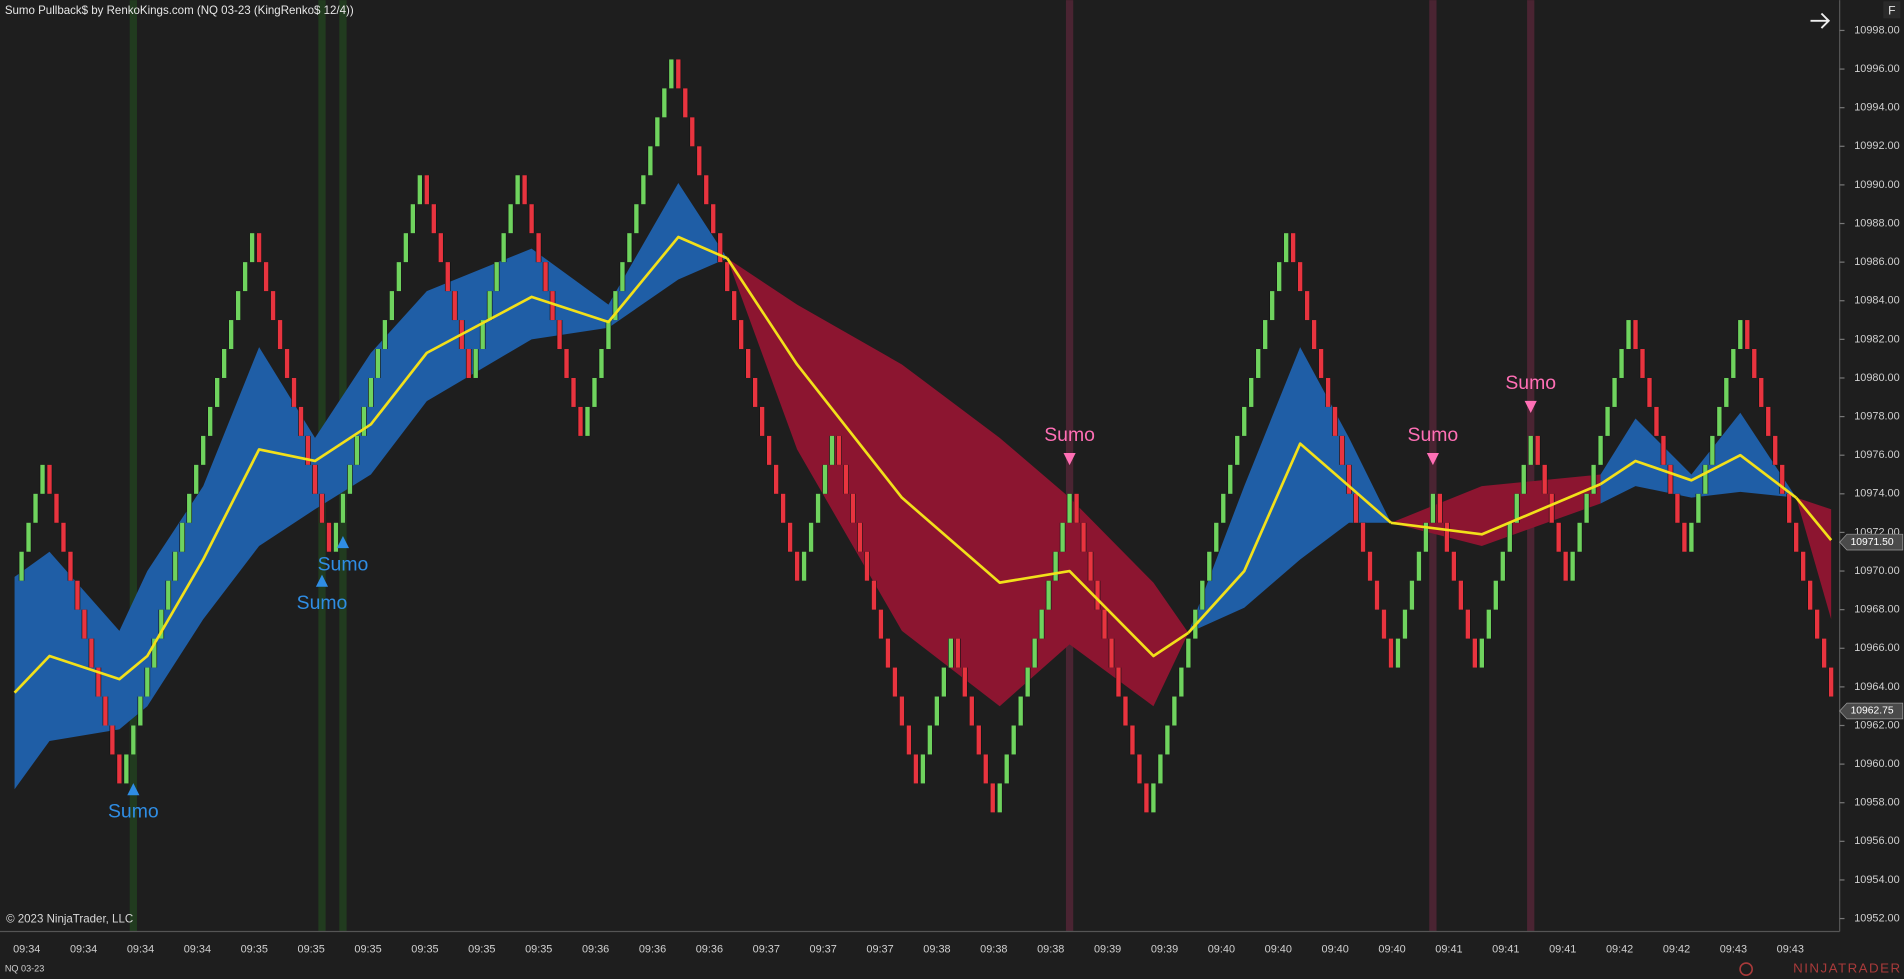 The width and height of the screenshot is (1904, 979). I want to click on corner-button-box, so click(1892, 10).